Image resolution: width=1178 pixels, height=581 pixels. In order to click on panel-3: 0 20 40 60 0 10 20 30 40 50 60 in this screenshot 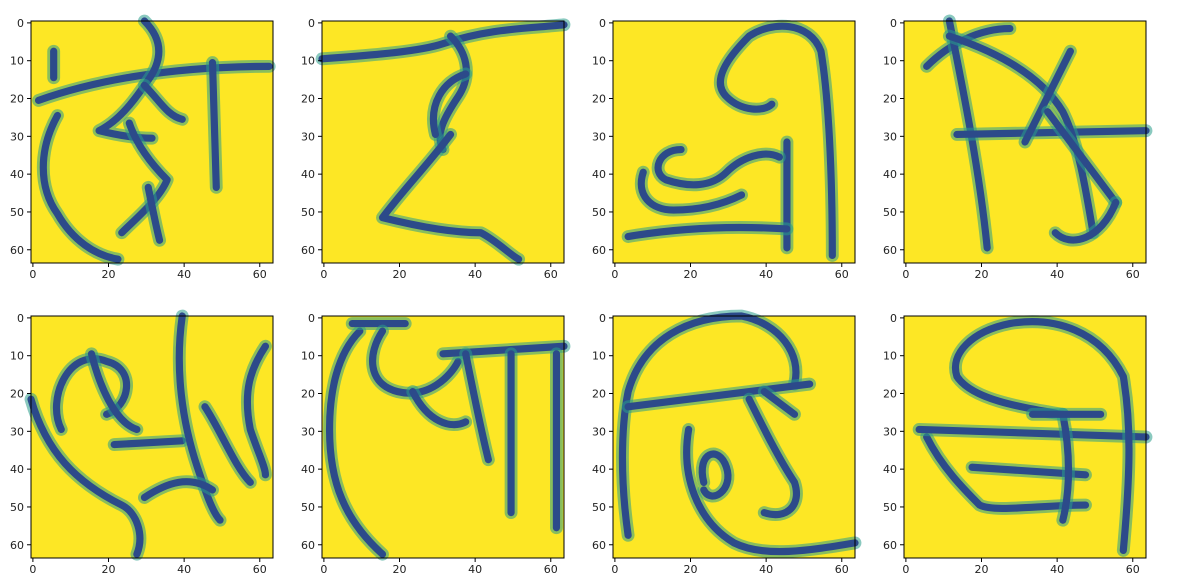, I will do `click(724, 149)`.